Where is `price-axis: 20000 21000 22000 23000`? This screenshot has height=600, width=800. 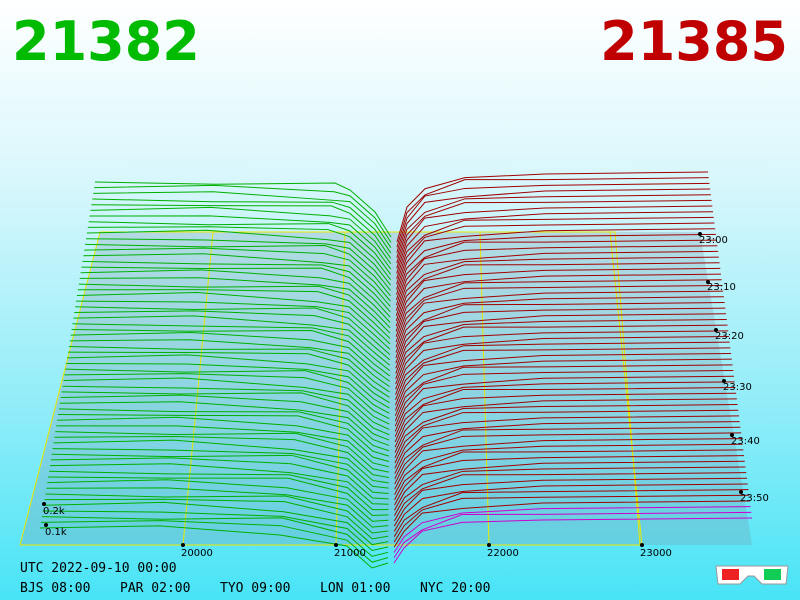
price-axis: 20000 21000 22000 23000 is located at coordinates (426, 551).